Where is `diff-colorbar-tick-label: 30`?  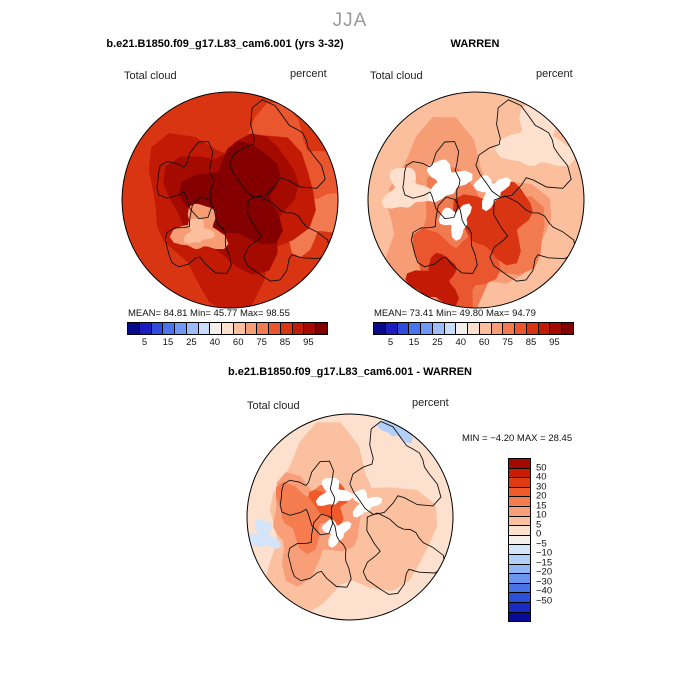 diff-colorbar-tick-label: 30 is located at coordinates (541, 487).